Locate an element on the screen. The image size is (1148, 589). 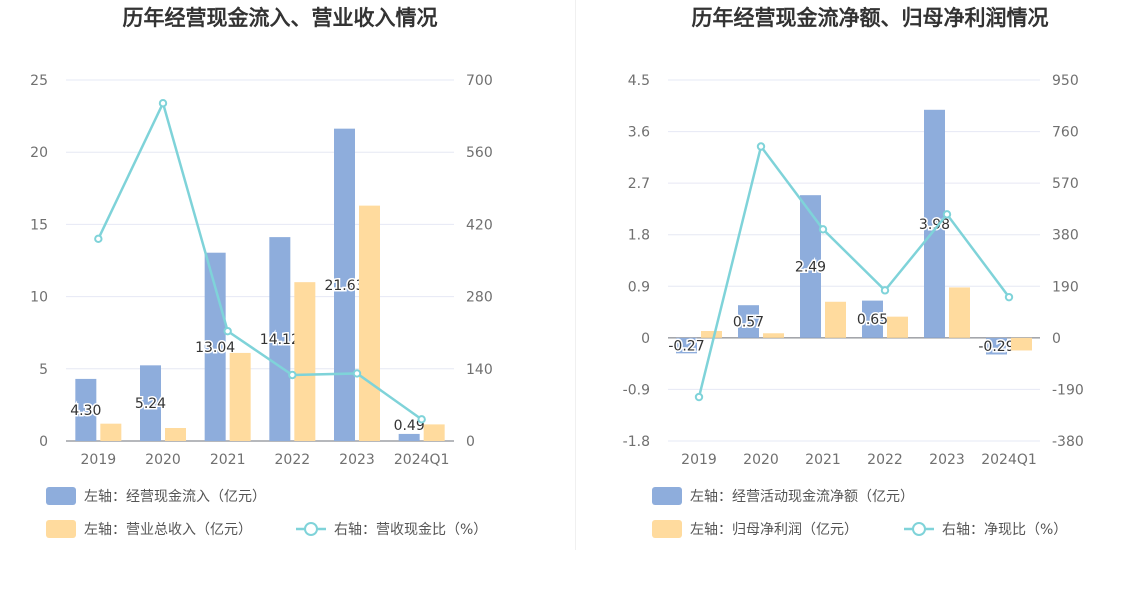
right-axis-tick-label: 380 is located at coordinates (1065, 236).